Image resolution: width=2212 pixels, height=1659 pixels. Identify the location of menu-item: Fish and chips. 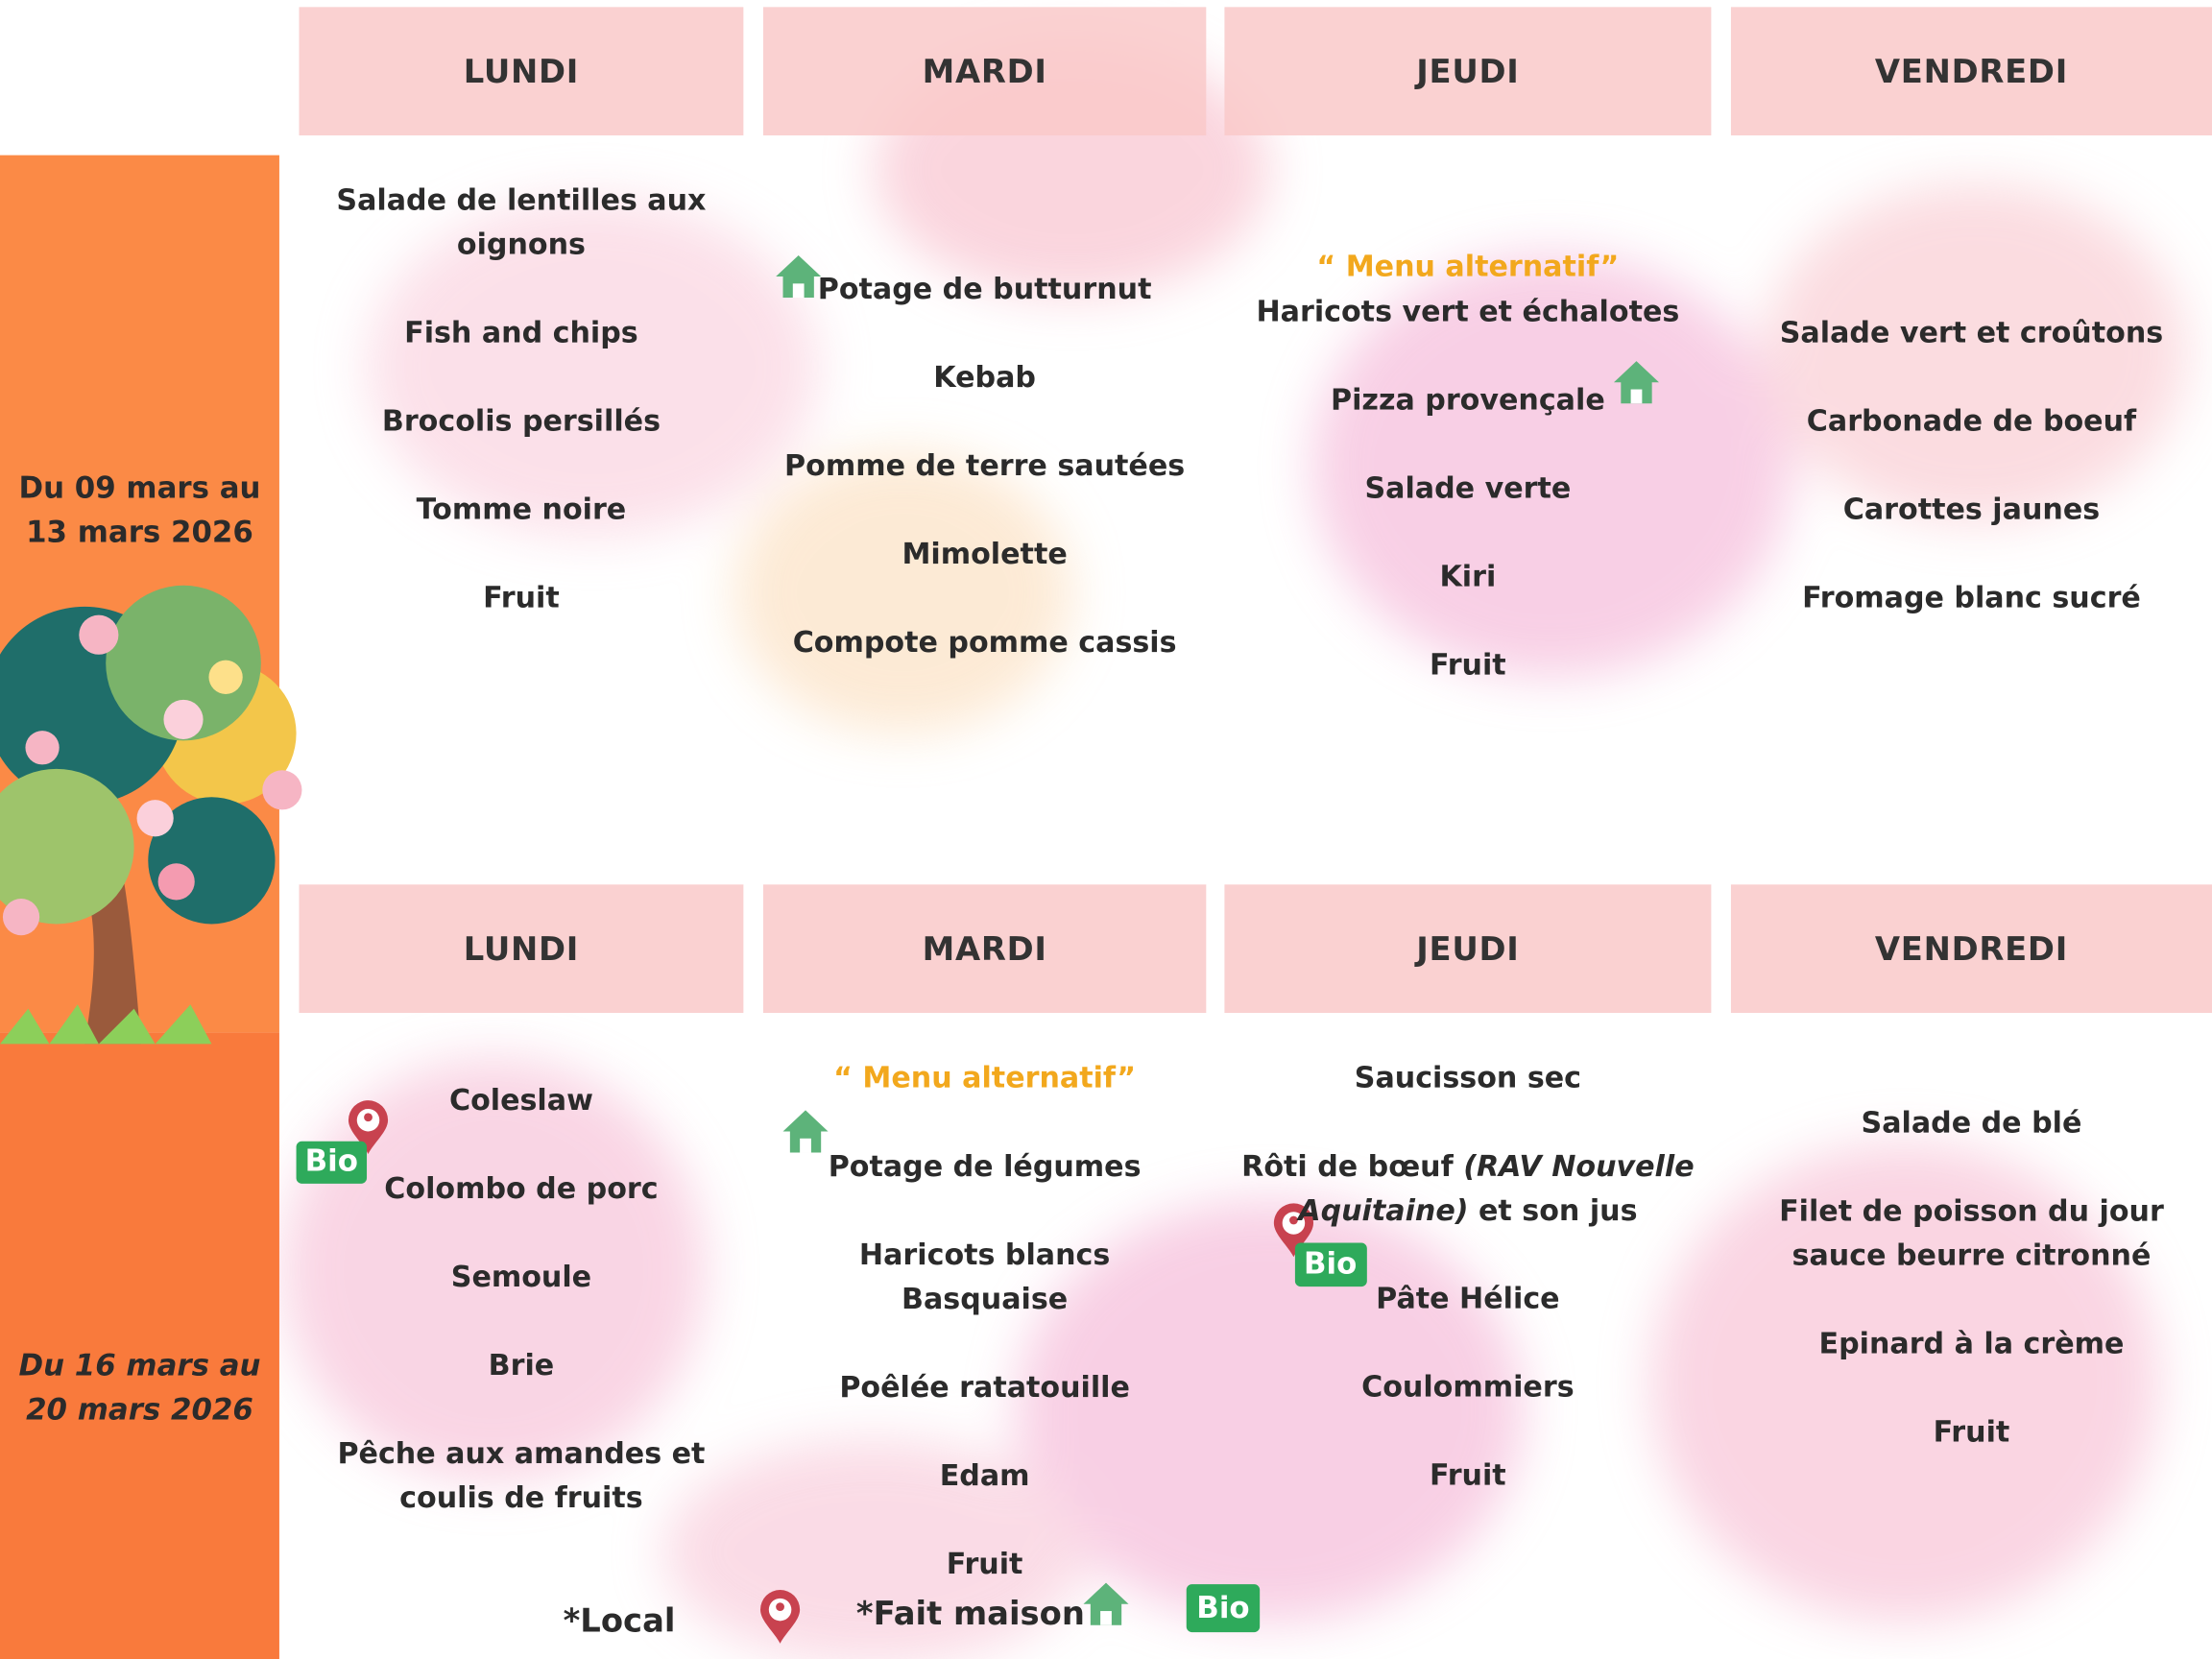
(521, 333).